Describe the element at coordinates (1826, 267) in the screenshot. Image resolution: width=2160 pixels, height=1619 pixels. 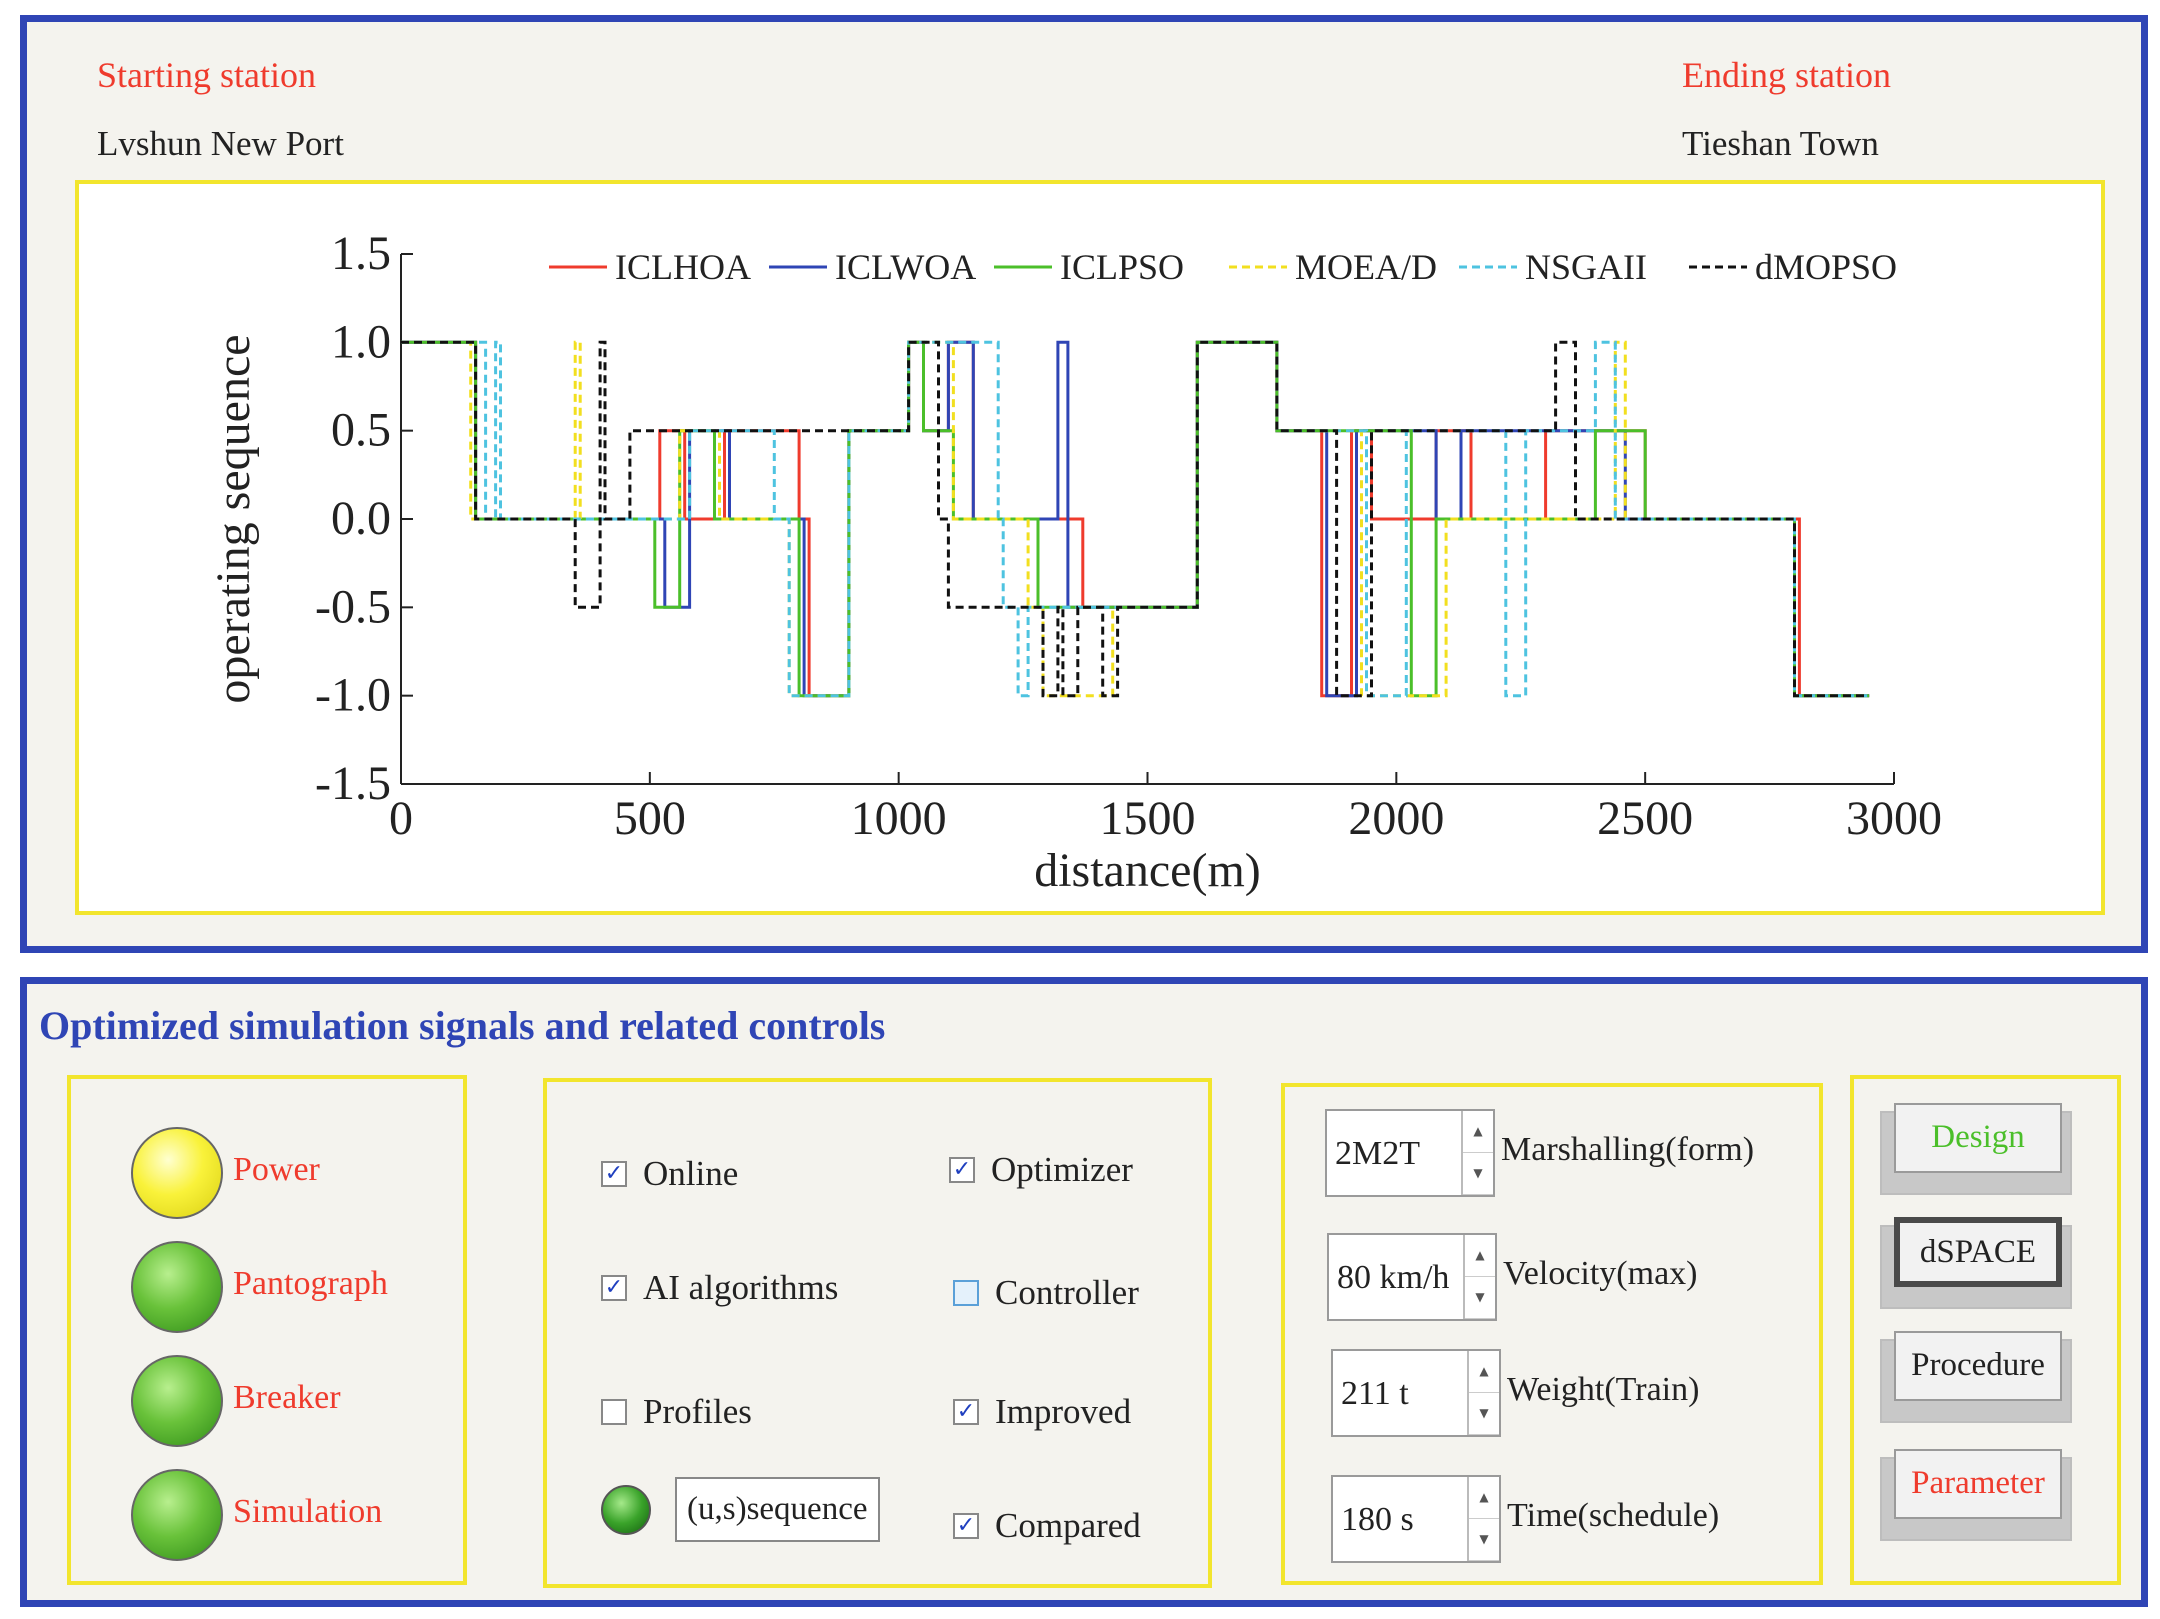
I see `legend-label: dMOPSO` at that location.